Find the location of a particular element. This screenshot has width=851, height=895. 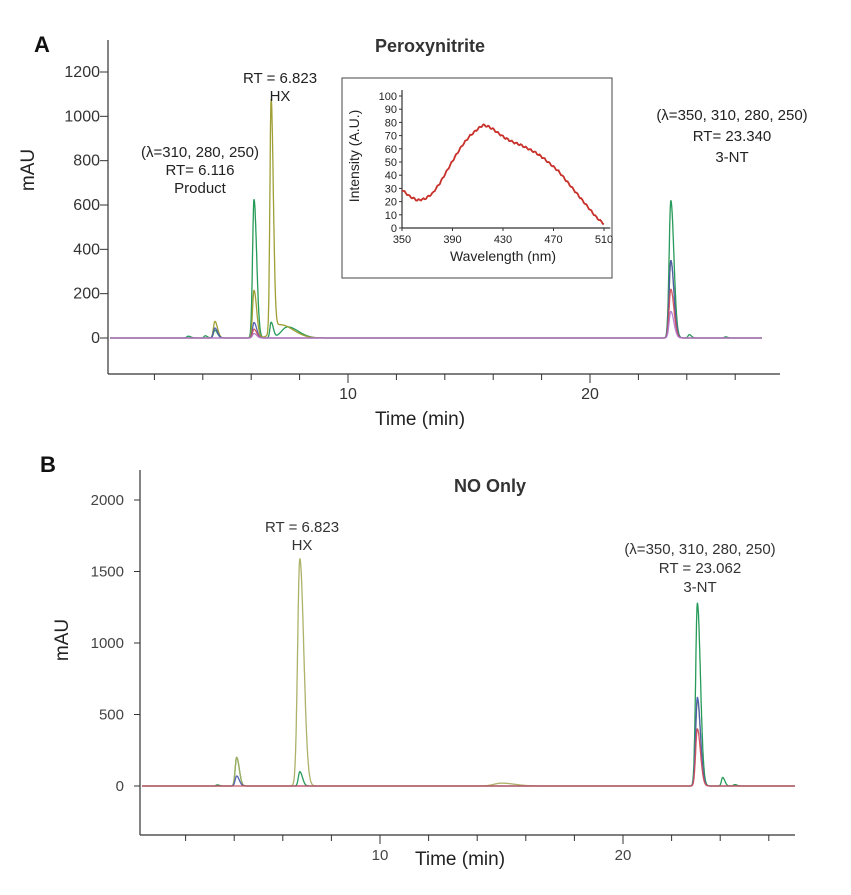

inset-y-tick-label: 30 is located at coordinates (391, 189).